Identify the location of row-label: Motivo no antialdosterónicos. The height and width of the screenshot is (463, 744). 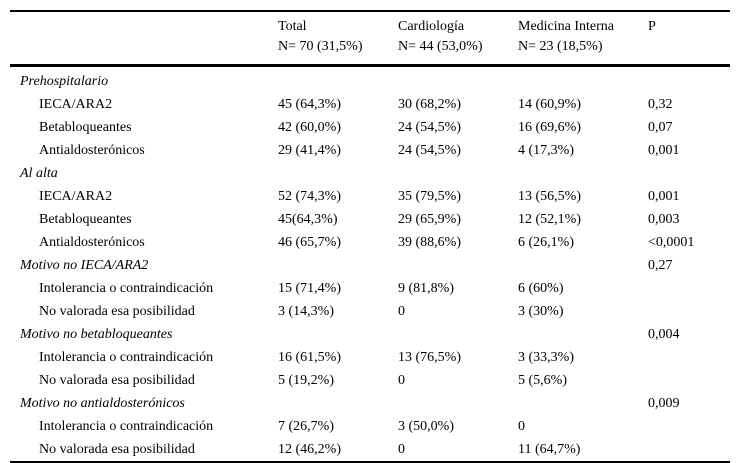
(102, 403).